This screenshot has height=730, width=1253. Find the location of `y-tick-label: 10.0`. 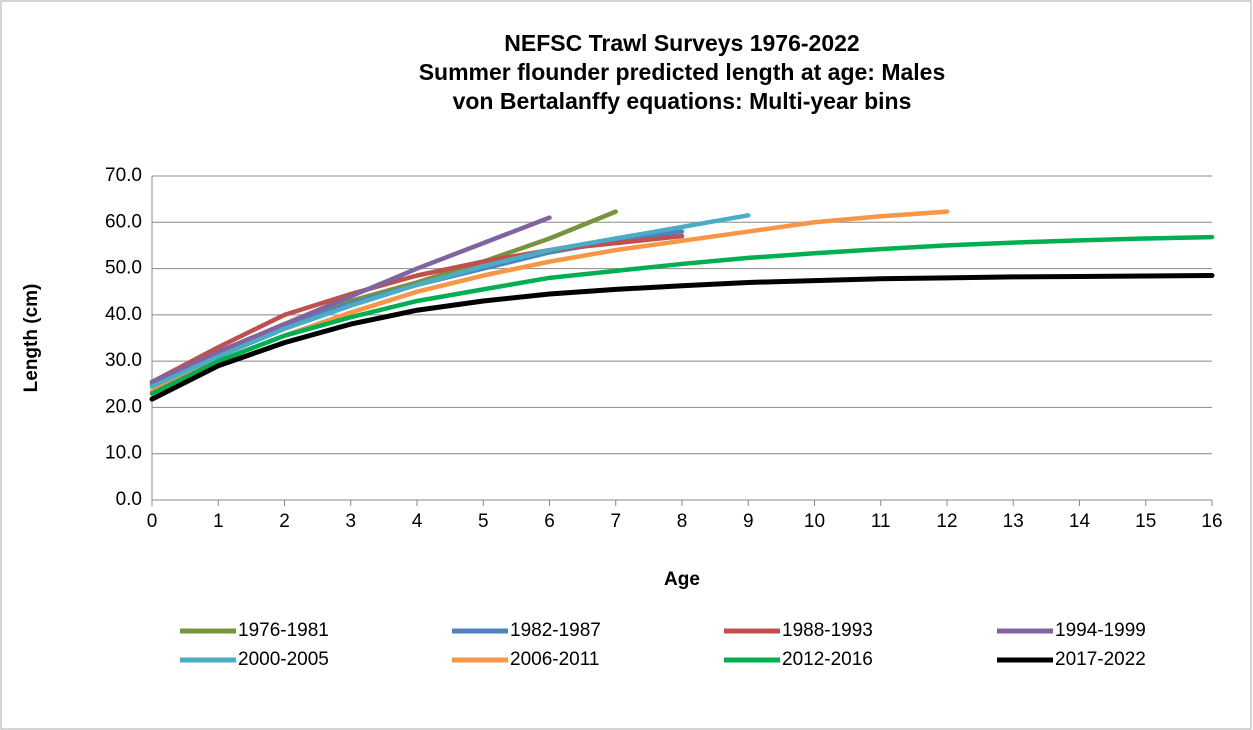

y-tick-label: 10.0 is located at coordinates (123, 453).